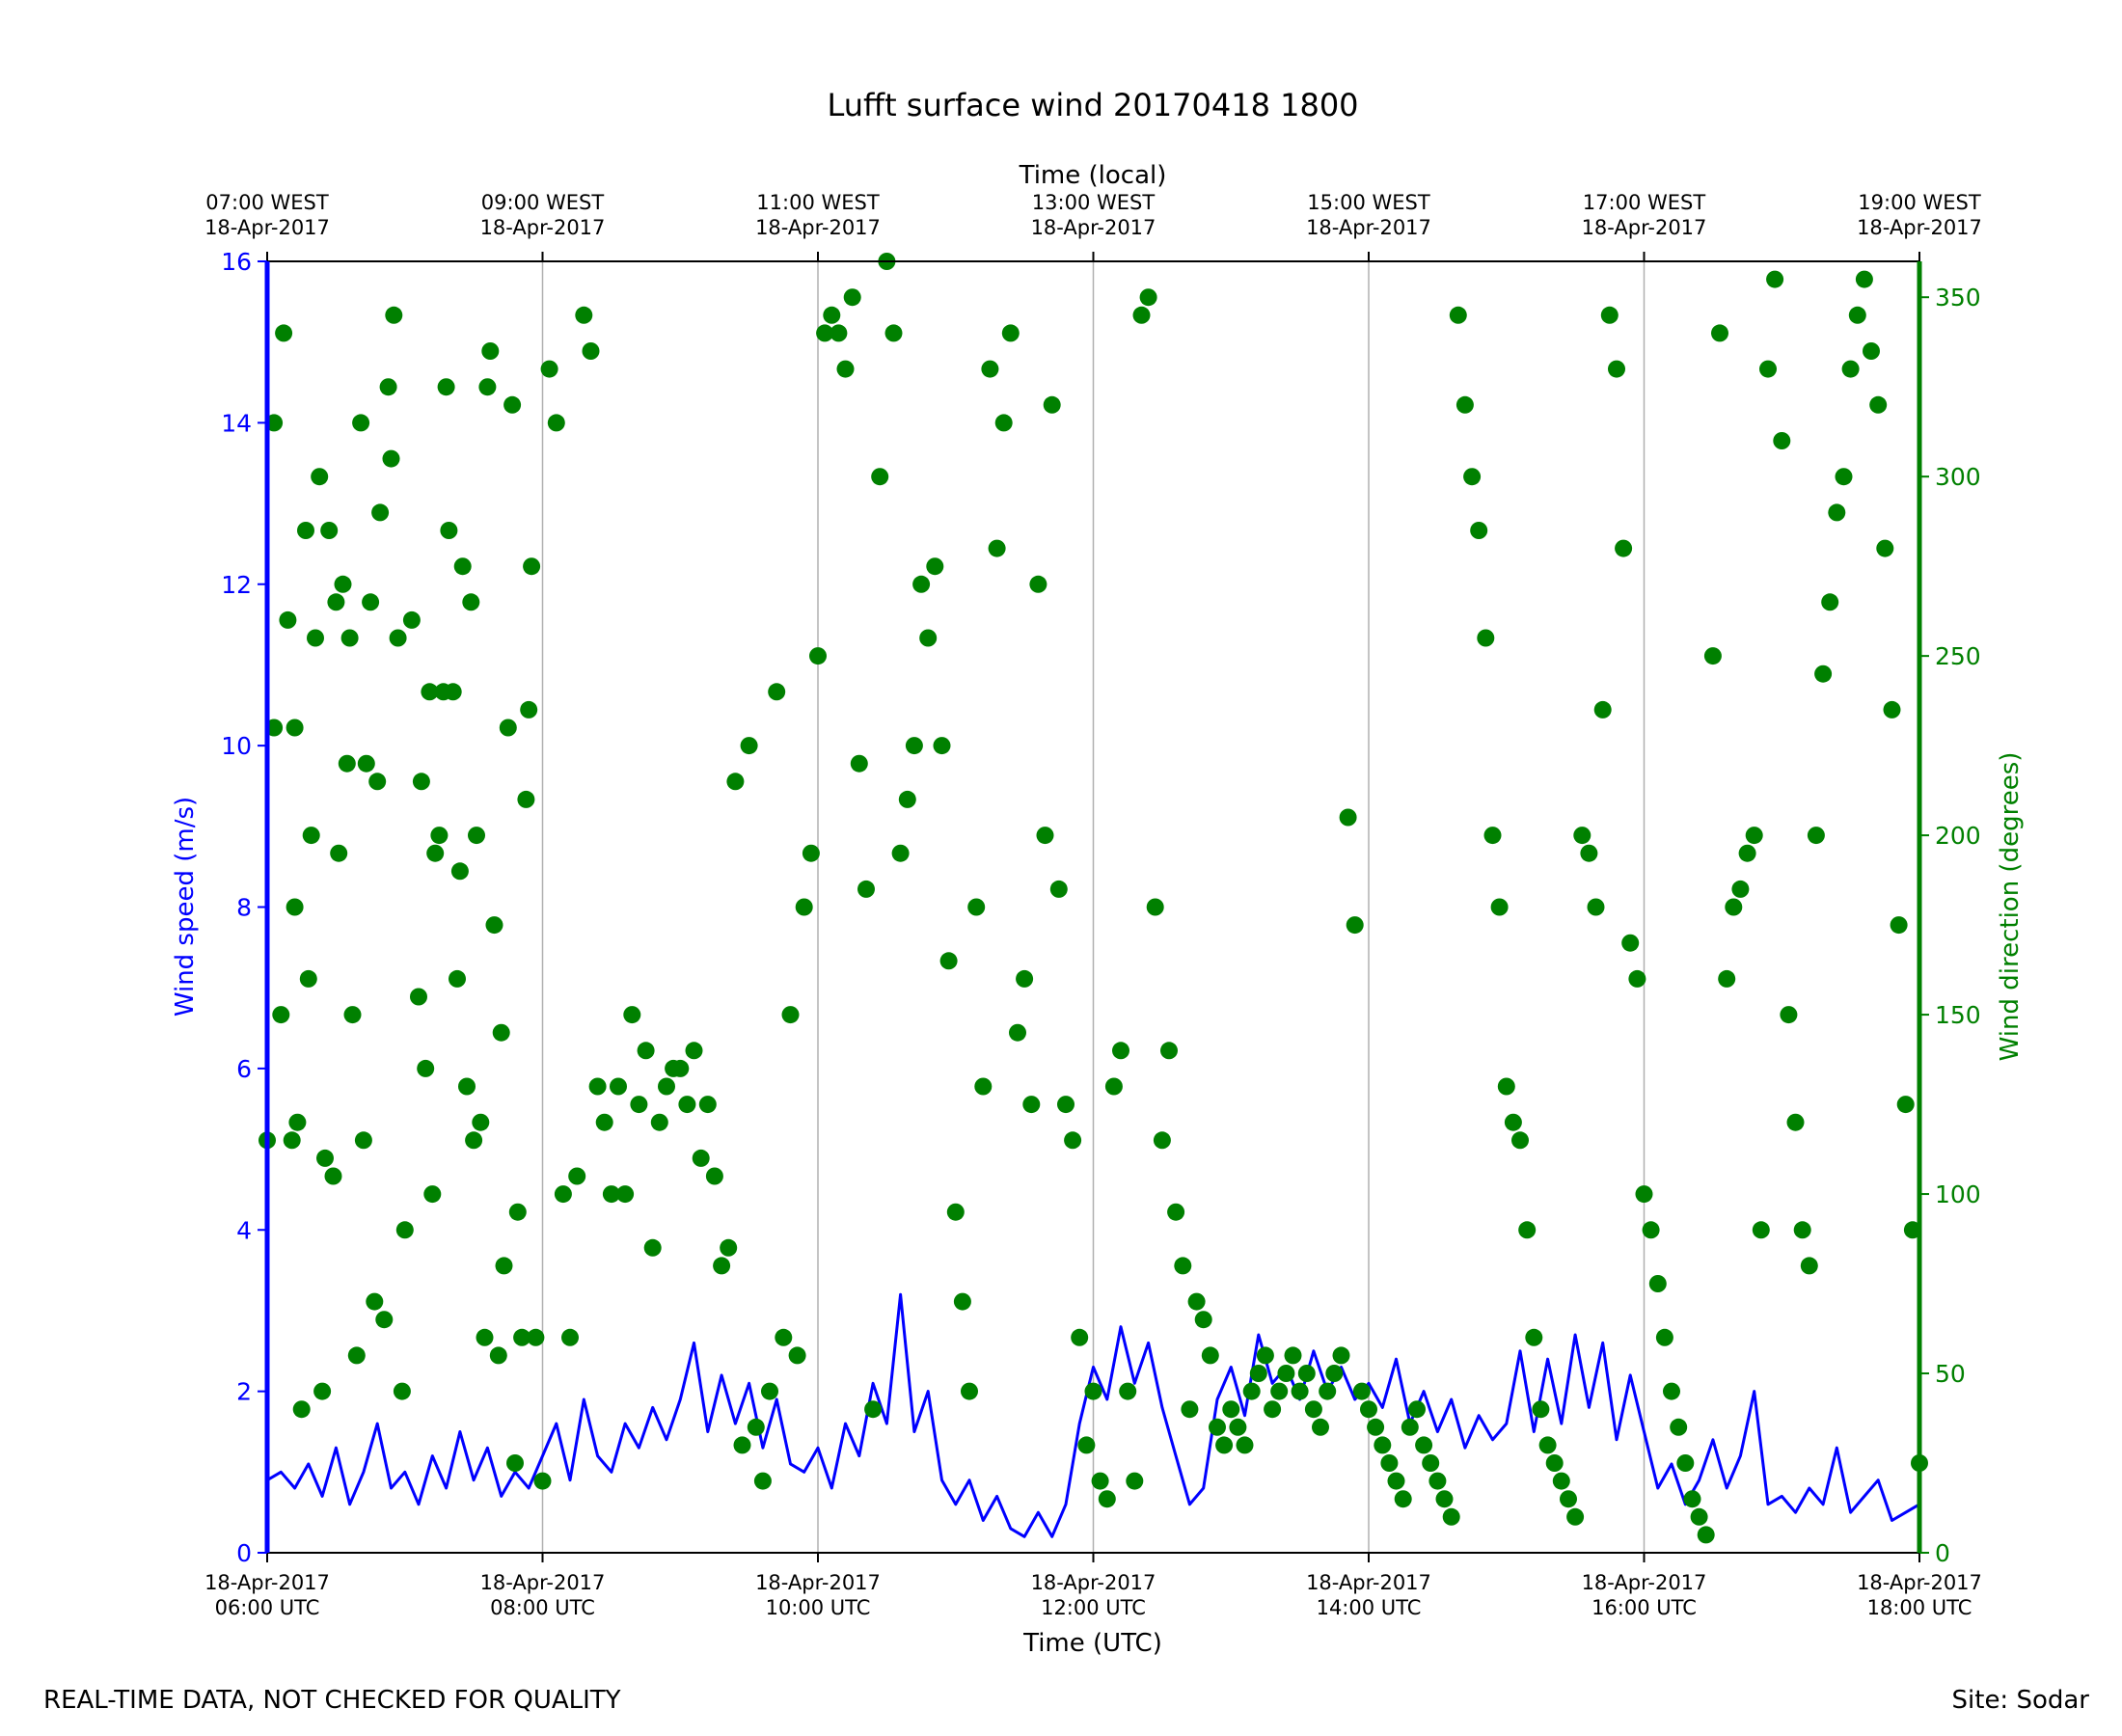 Image resolution: width=2122 pixels, height=1736 pixels. What do you see at coordinates (1920, 202) in the screenshot?
I see `top-tick-time: 19:00 WEST` at bounding box center [1920, 202].